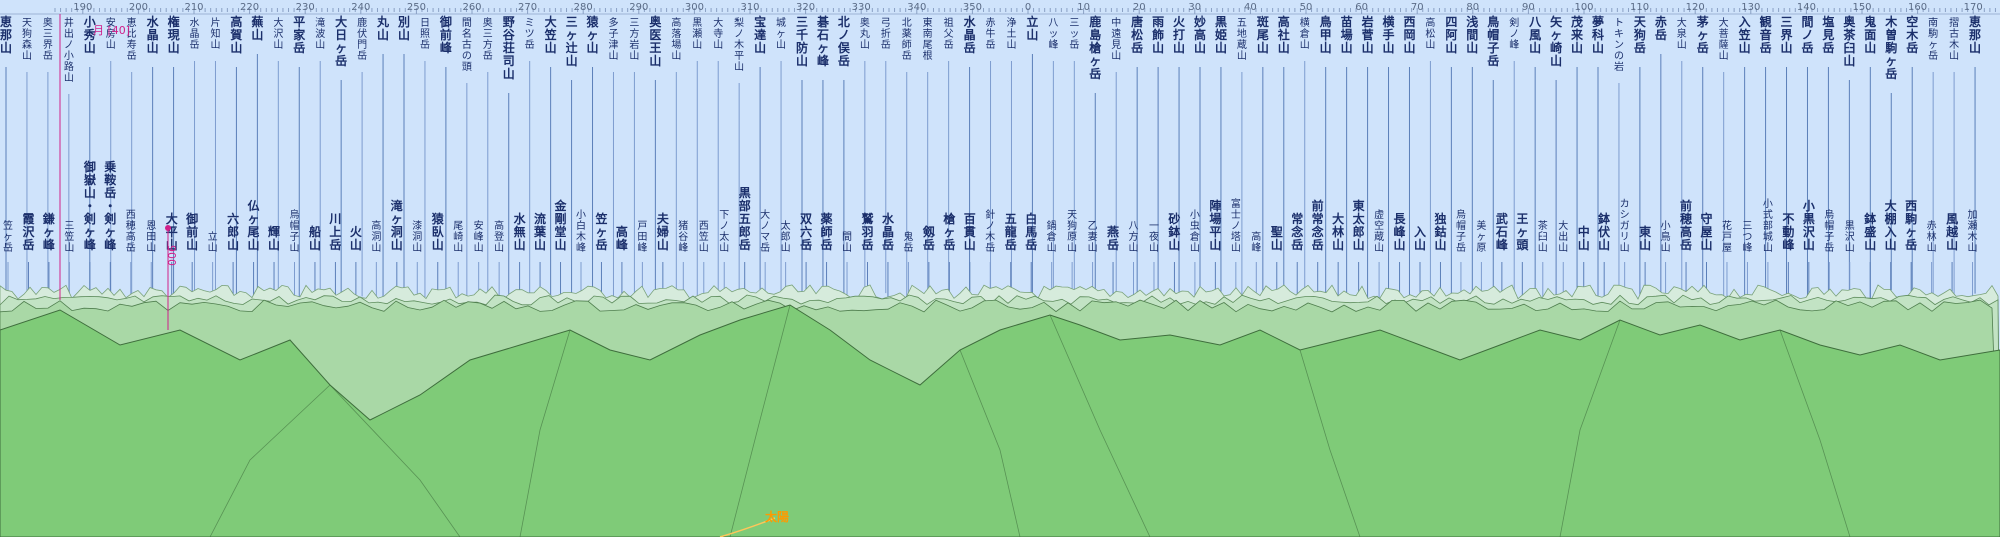 This screenshot has width=2000, height=537. What do you see at coordinates (861, 7) in the screenshot?
I see `azimuth-tick-label: 330` at bounding box center [861, 7].